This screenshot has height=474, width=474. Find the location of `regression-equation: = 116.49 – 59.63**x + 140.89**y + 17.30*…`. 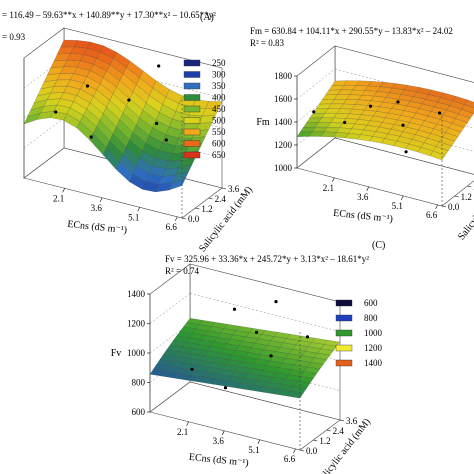

regression-equation: = 116.49 – 59.63**x + 140.89**y + 17.30*… is located at coordinates (109, 15).